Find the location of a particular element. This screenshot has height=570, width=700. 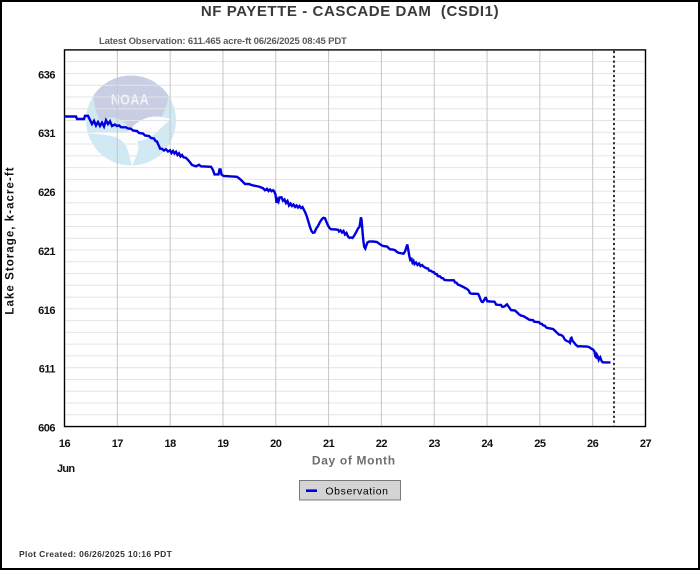

svg-text: Lake Storage, k-acre-ft is located at coordinates (11, 240).